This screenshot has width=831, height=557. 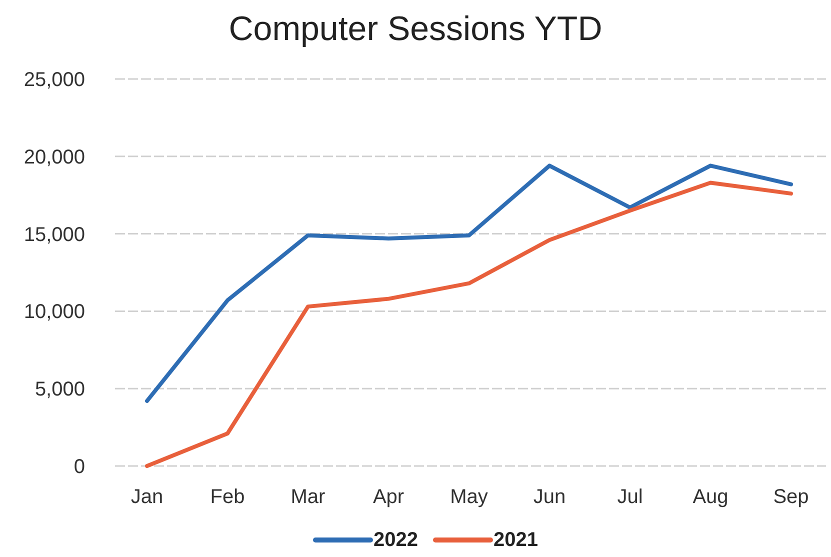 I want to click on legend-label: 2021, so click(x=516, y=540).